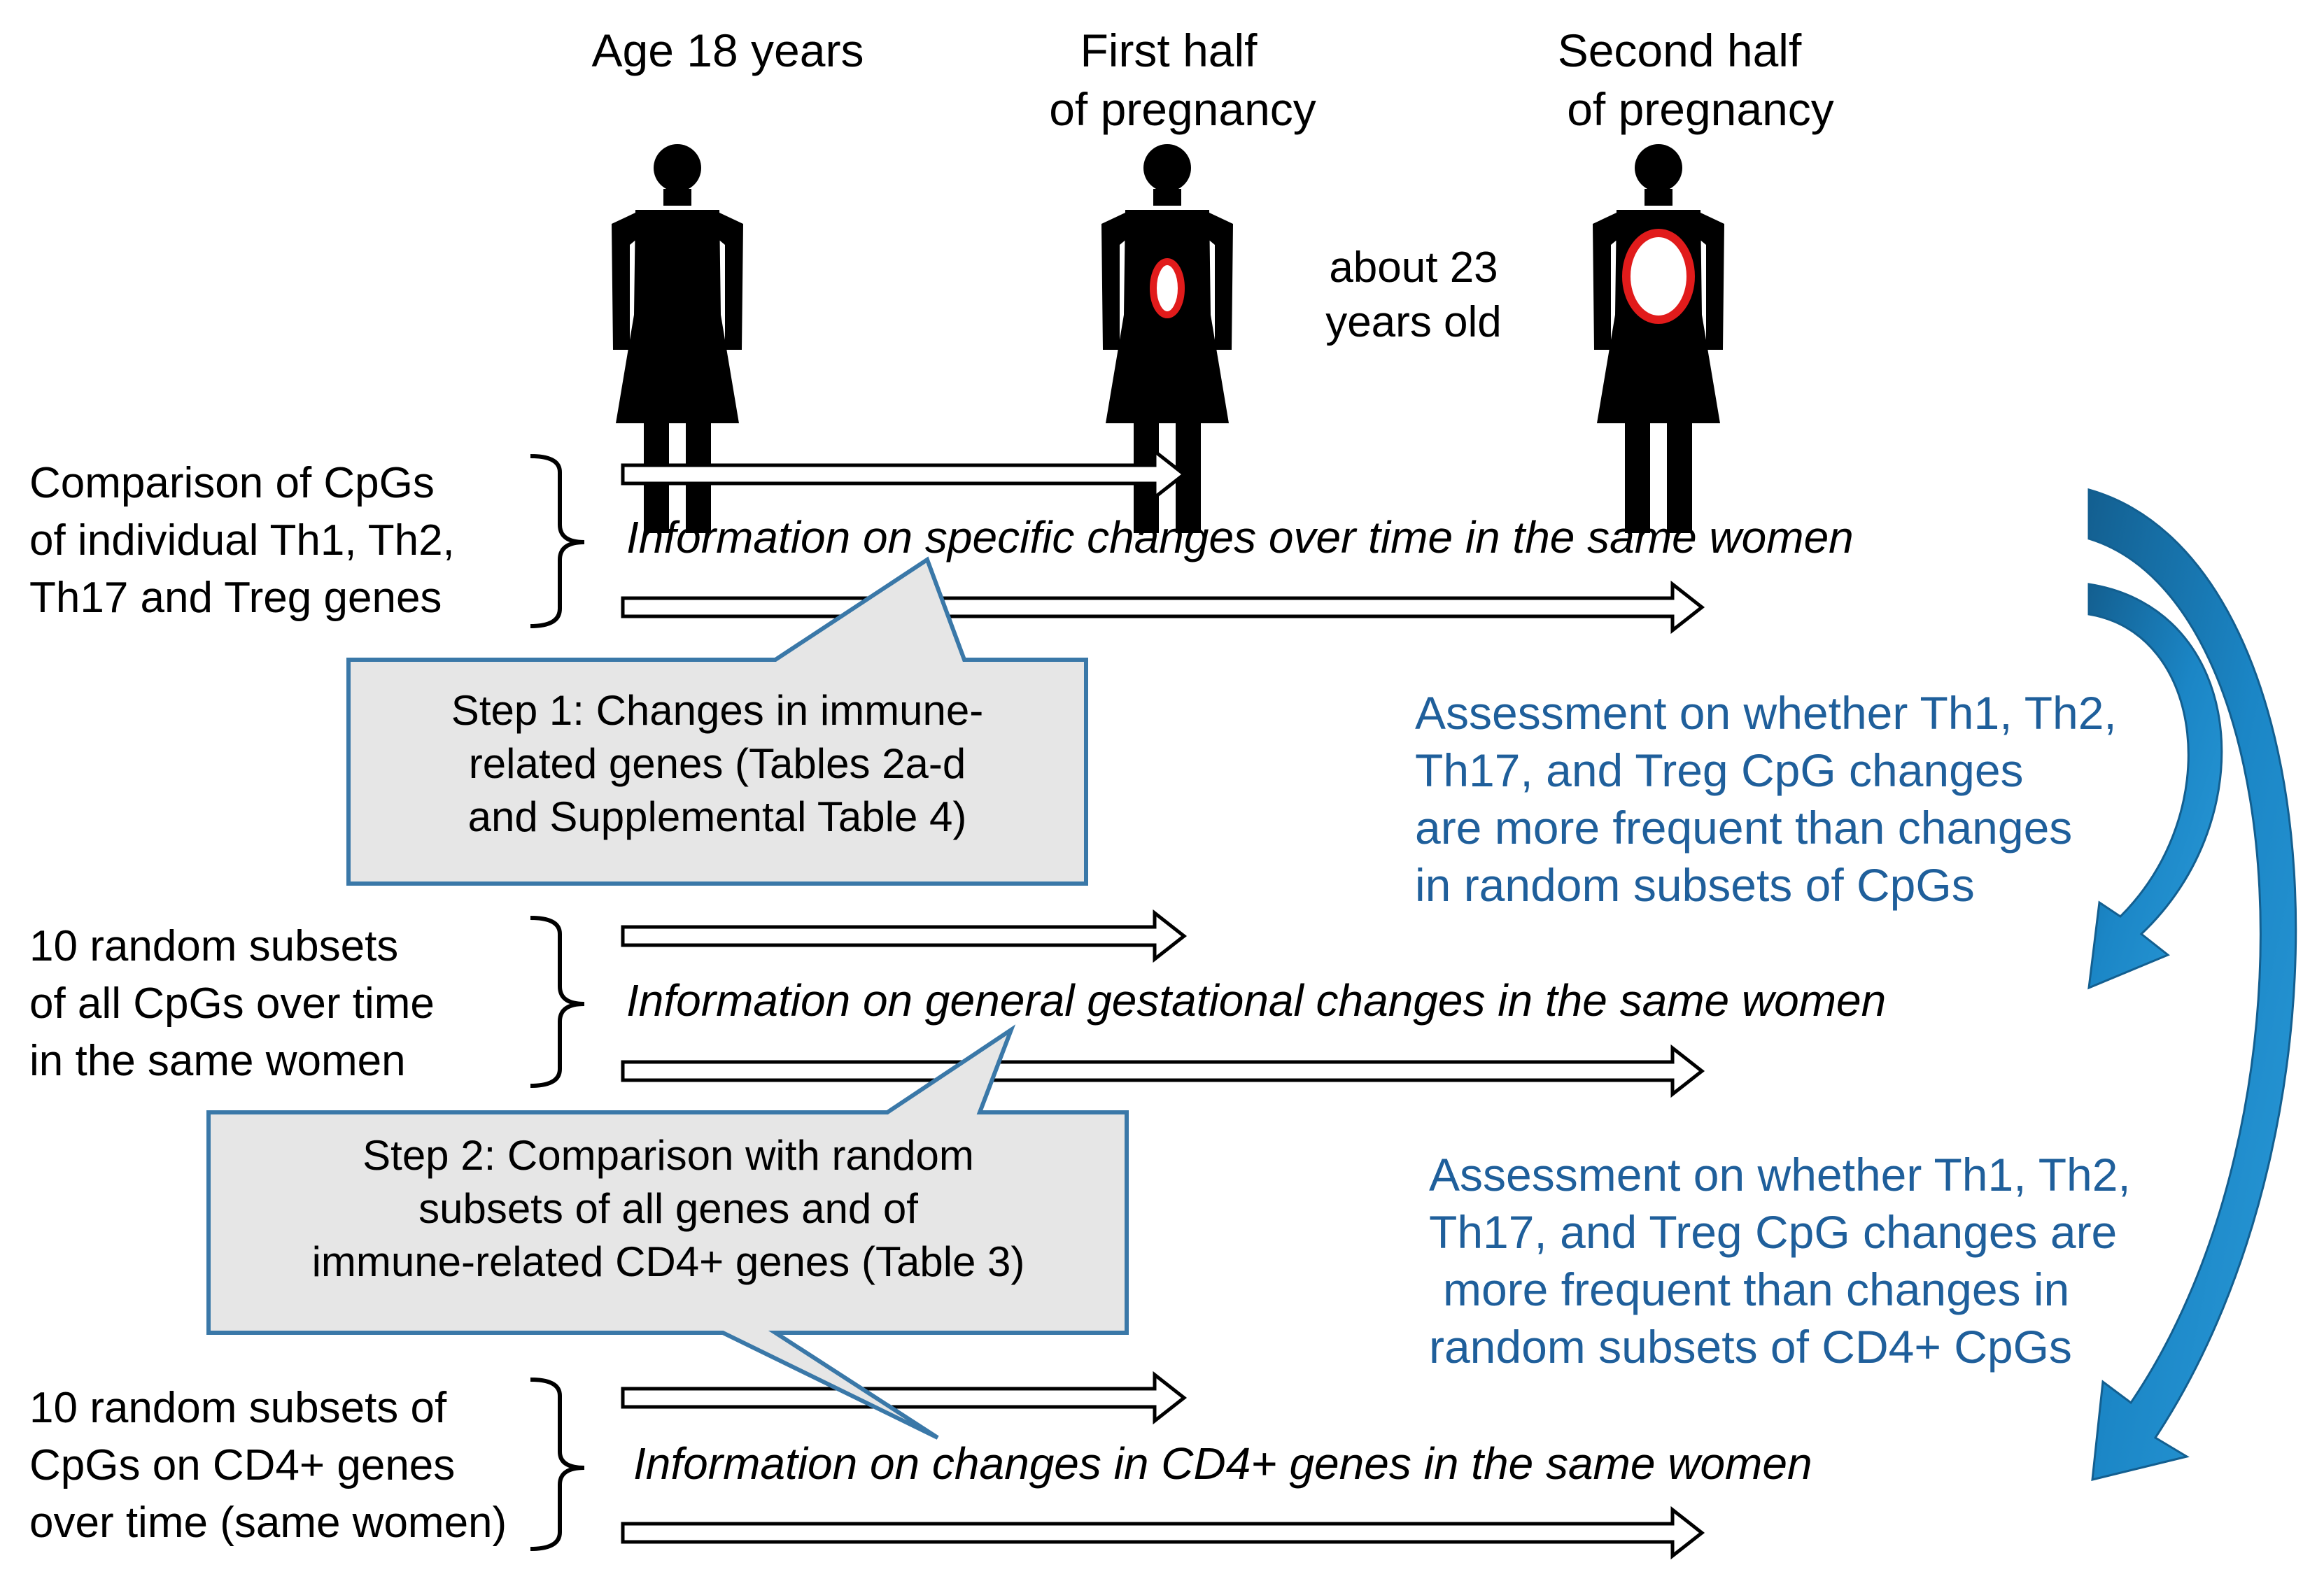 This screenshot has width=2324, height=1579. Describe the element at coordinates (904, 1398) in the screenshot. I see `timeline-arrow-row3-first-half` at that location.